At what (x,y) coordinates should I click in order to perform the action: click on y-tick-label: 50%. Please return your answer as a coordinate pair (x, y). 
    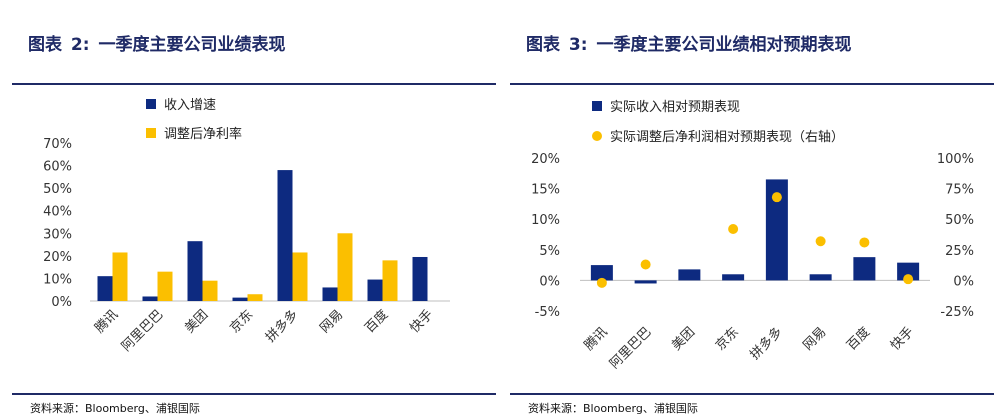
    Looking at the image, I should click on (57, 189).